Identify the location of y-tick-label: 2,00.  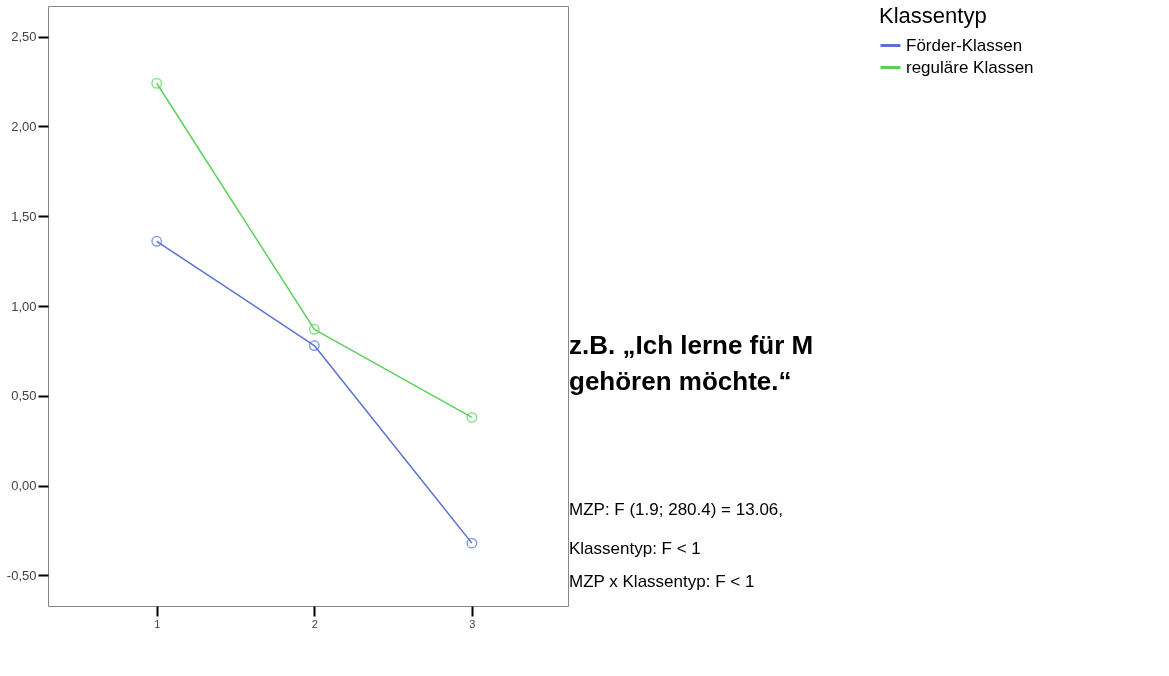
(24, 126).